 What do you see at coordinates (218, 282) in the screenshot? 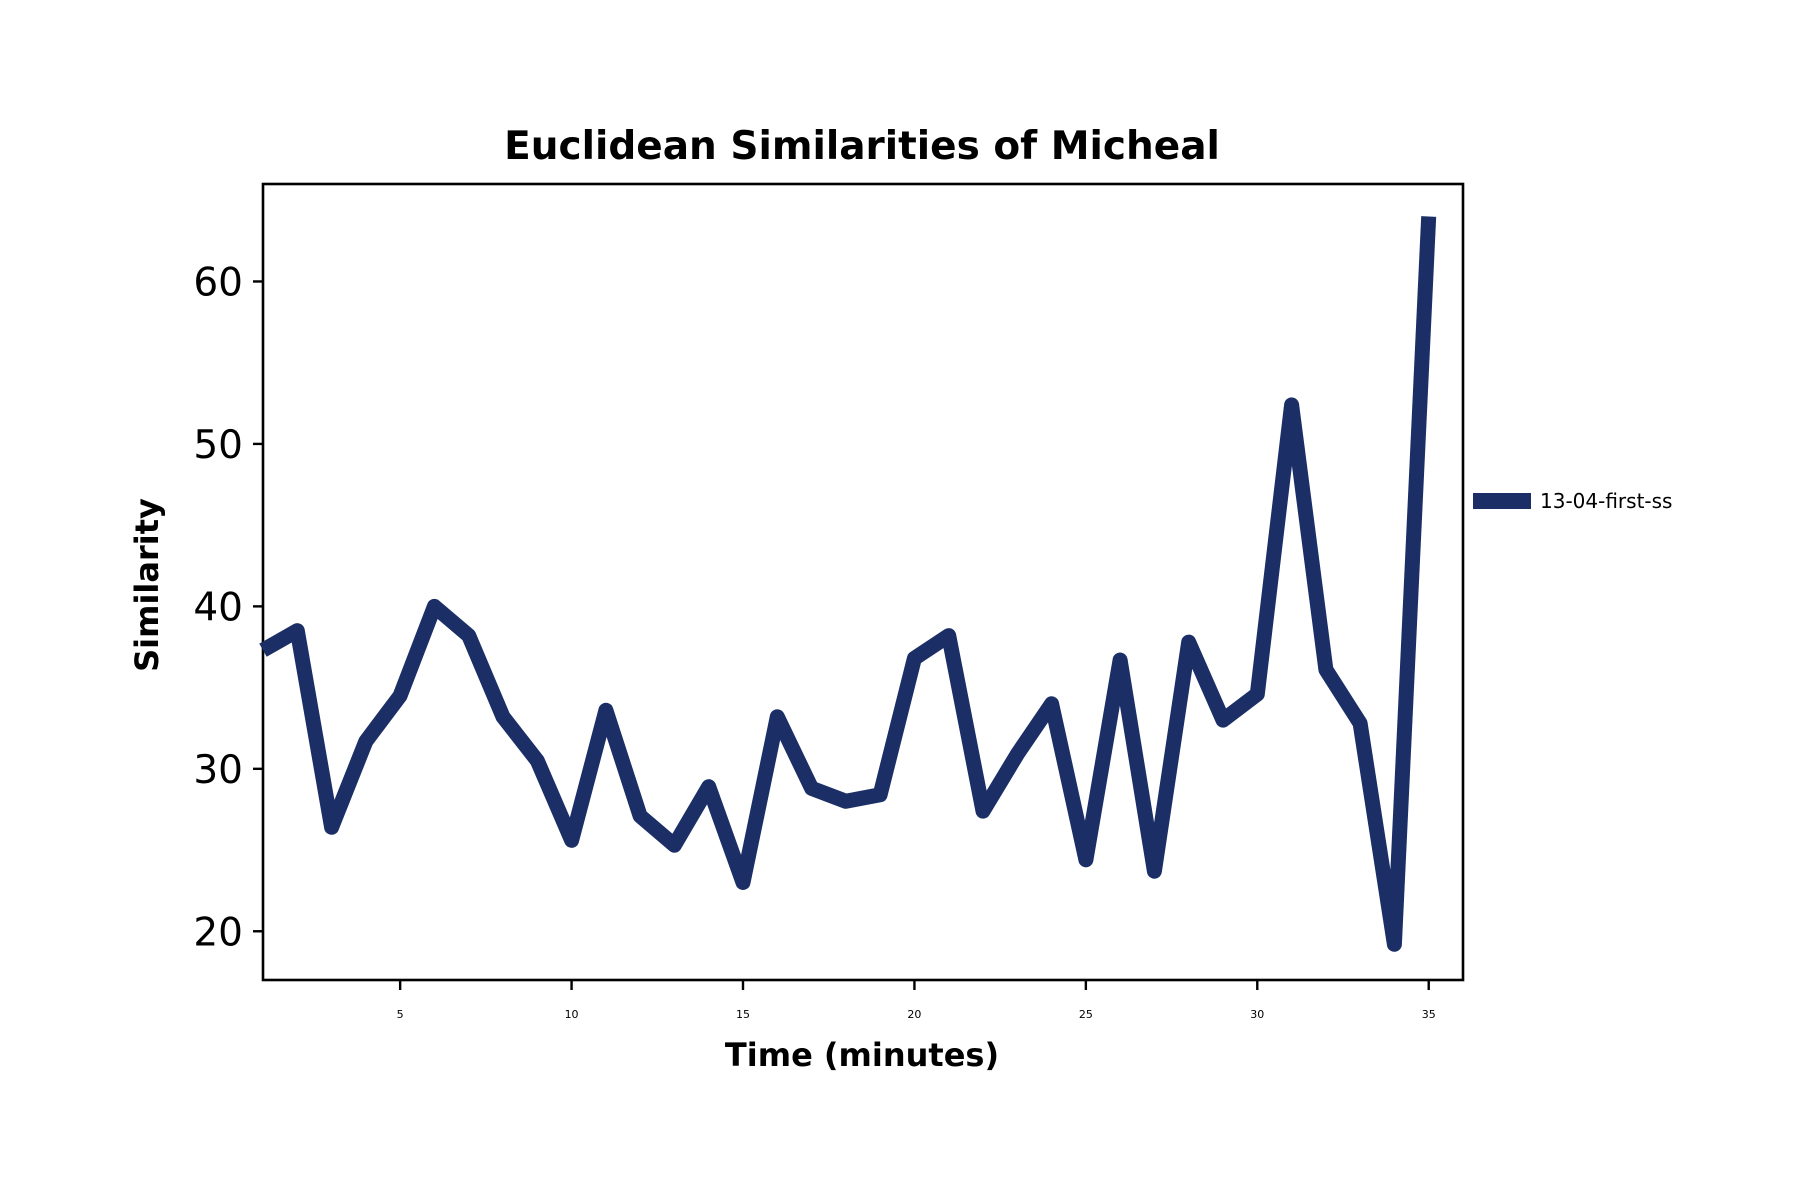
I see `y-tick-label: 60` at bounding box center [218, 282].